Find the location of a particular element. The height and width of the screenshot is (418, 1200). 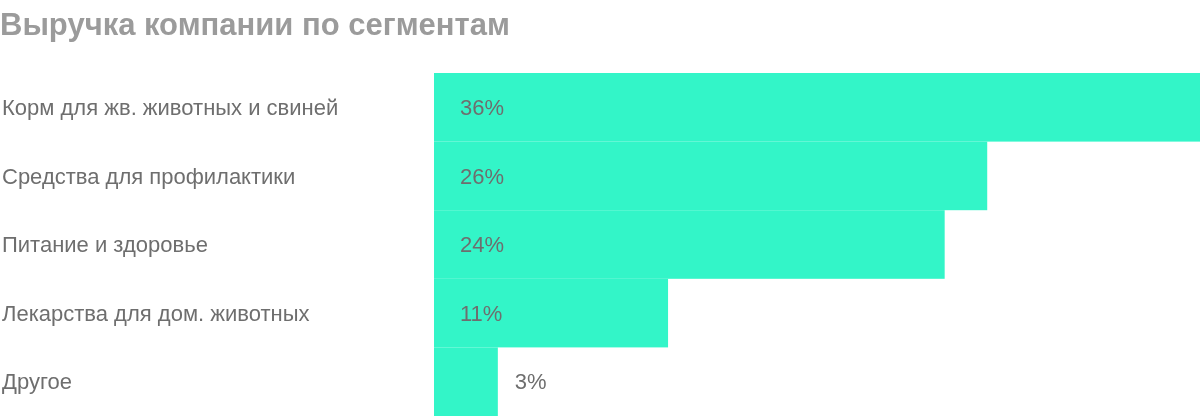

data-label: 24% is located at coordinates (482, 245).